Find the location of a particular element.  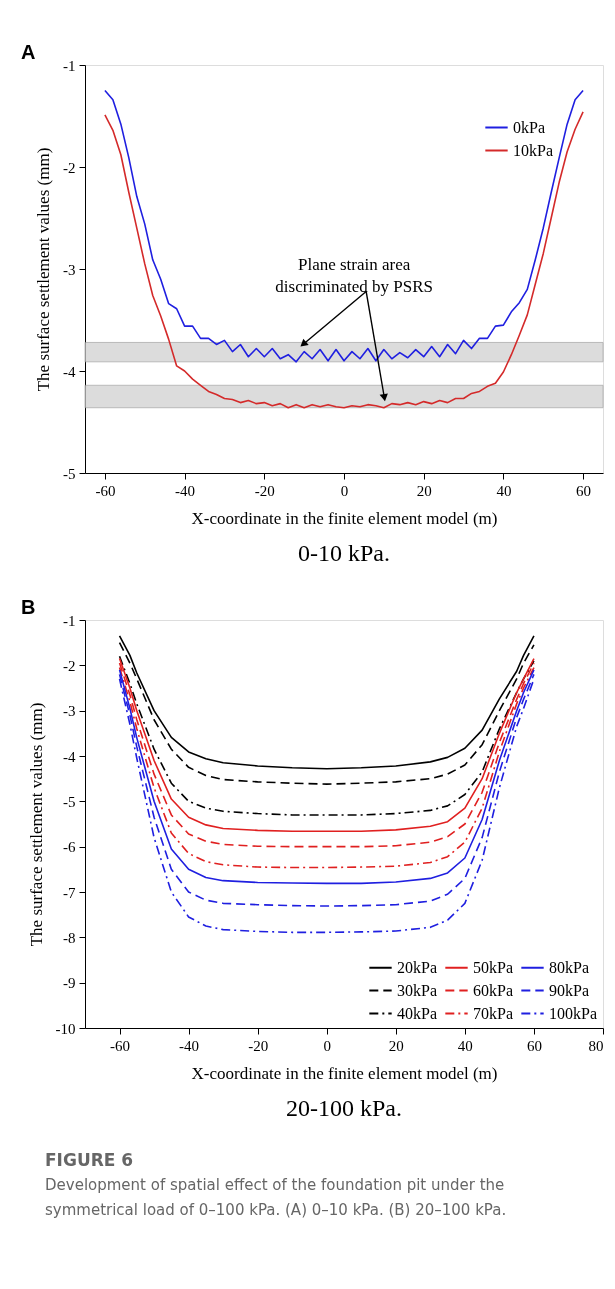

legend-label: 30kPa is located at coordinates (417, 990).